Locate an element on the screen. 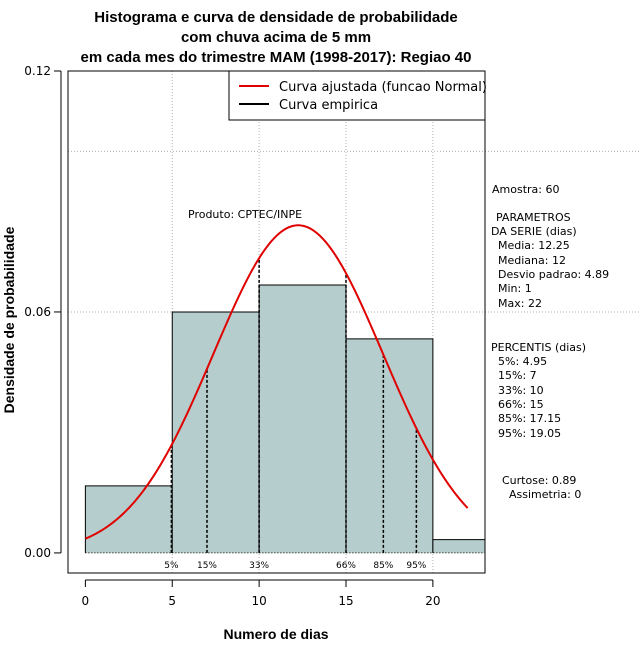  product-annotation: Produto: CPTEC/INPE is located at coordinates (245, 214).